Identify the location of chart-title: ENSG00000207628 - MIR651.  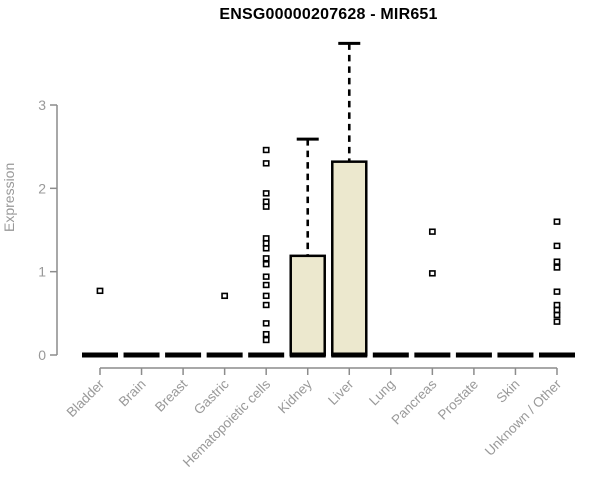
(328, 14).